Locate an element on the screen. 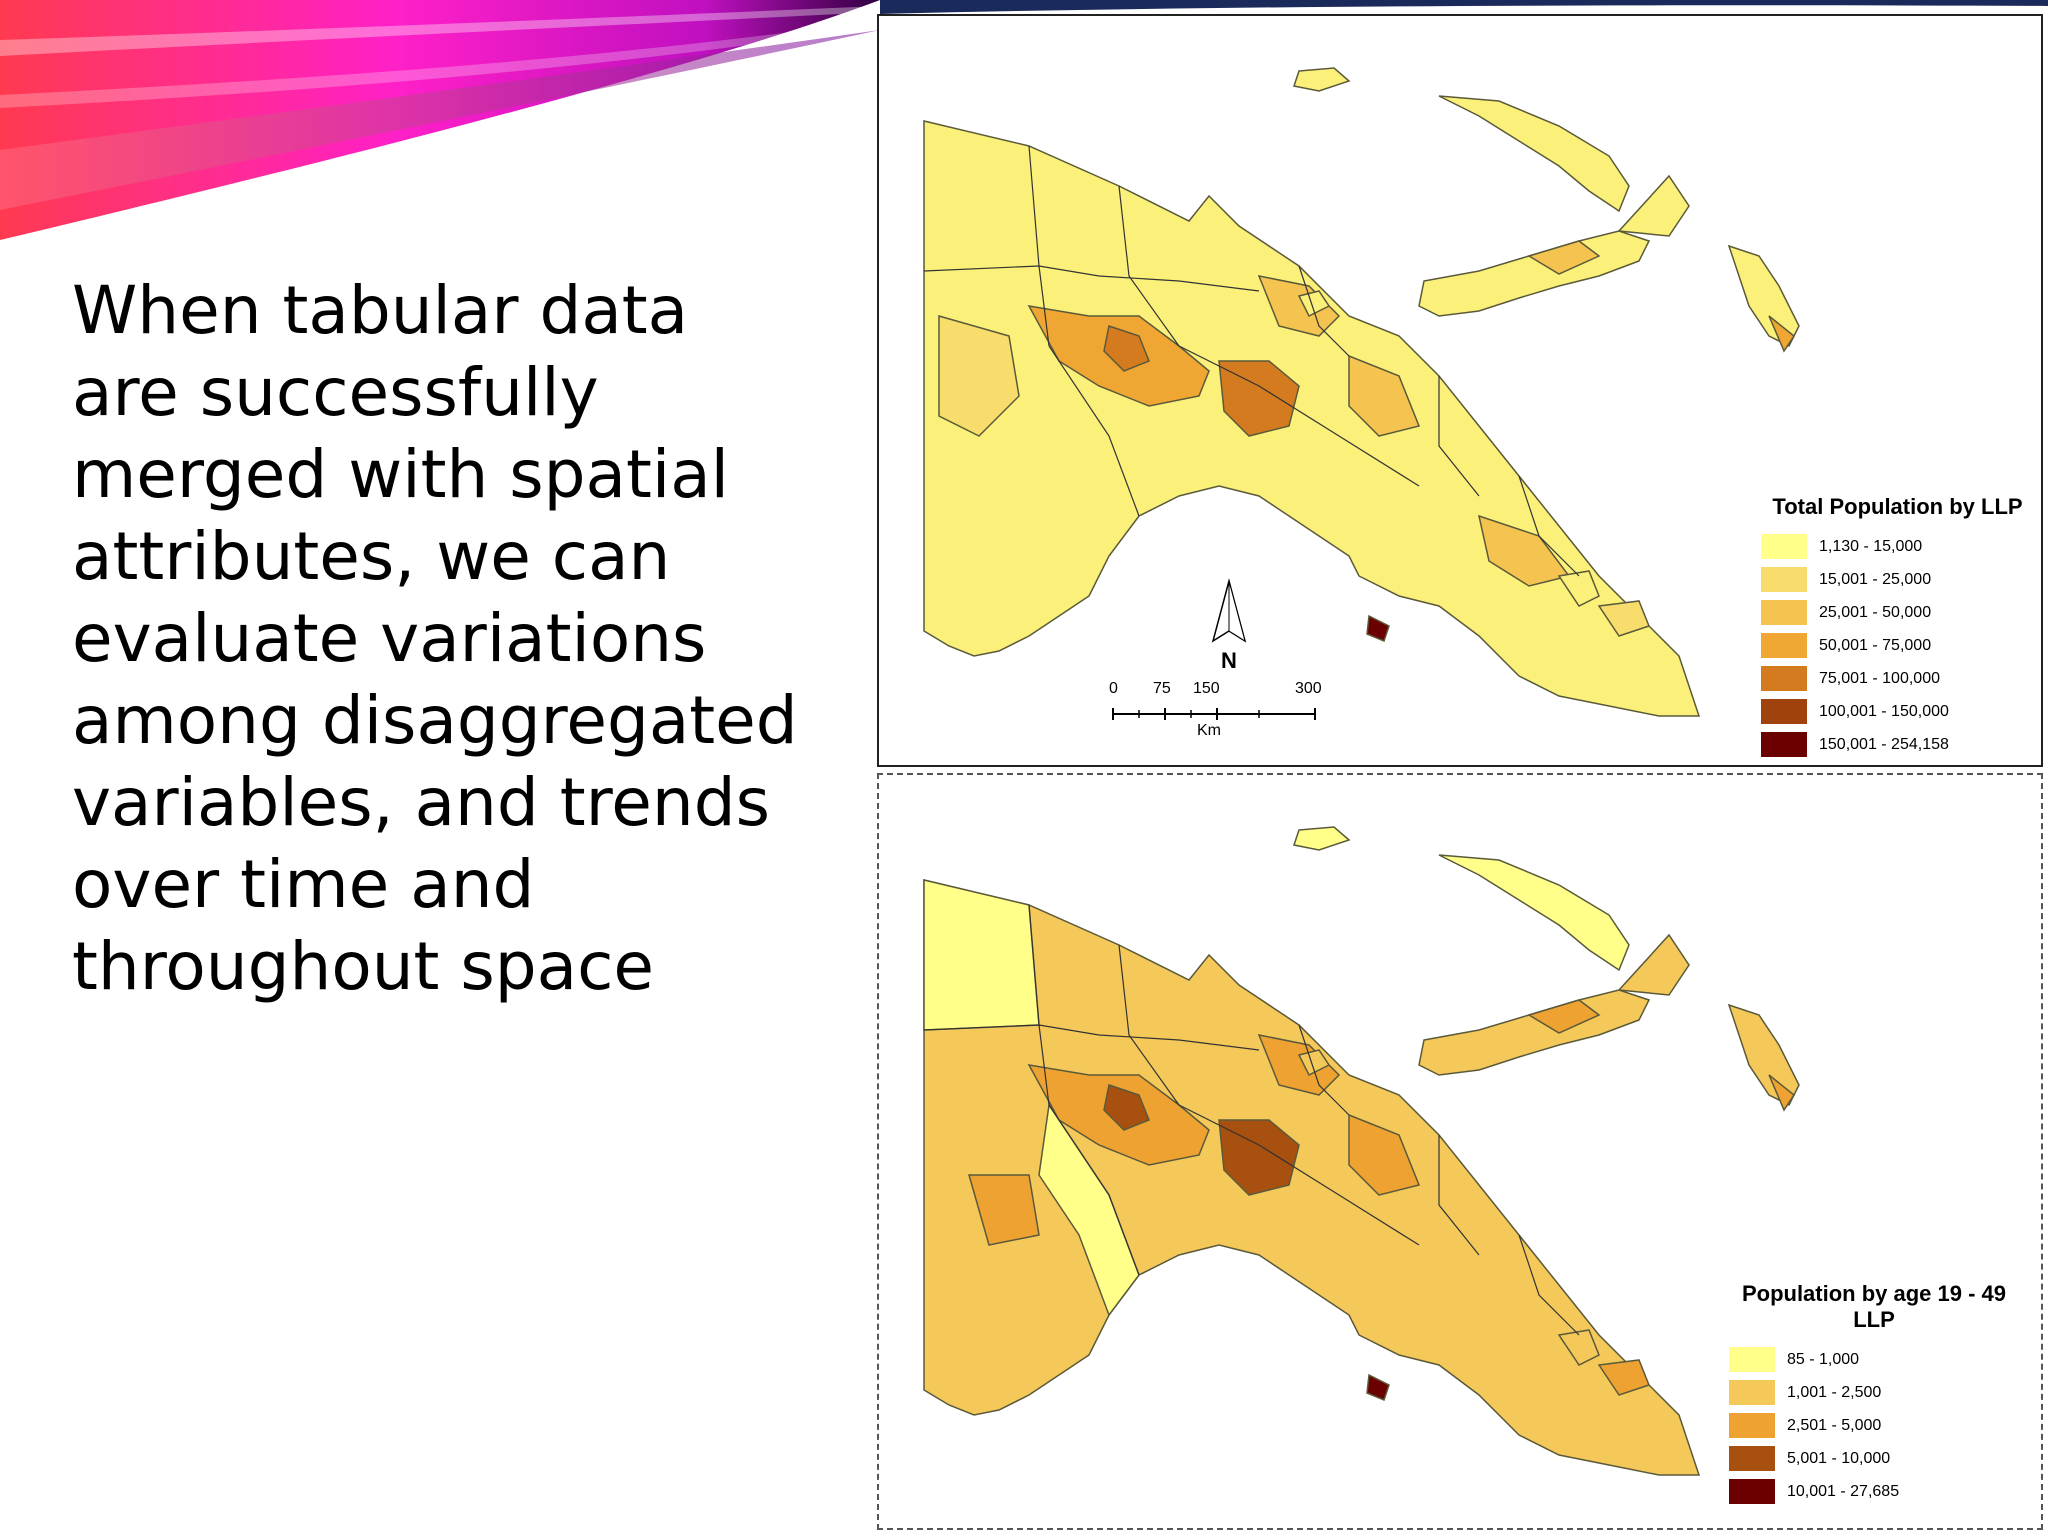 This screenshot has width=2048, height=1536. legend-label: 5,001 - 10,000 is located at coordinates (1839, 1458).